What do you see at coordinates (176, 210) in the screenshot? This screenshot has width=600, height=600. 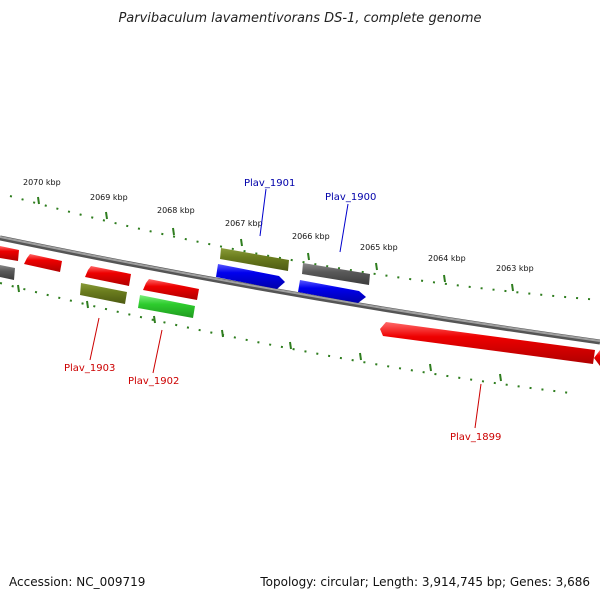 I see `scale-label: 2068 kbp` at bounding box center [176, 210].